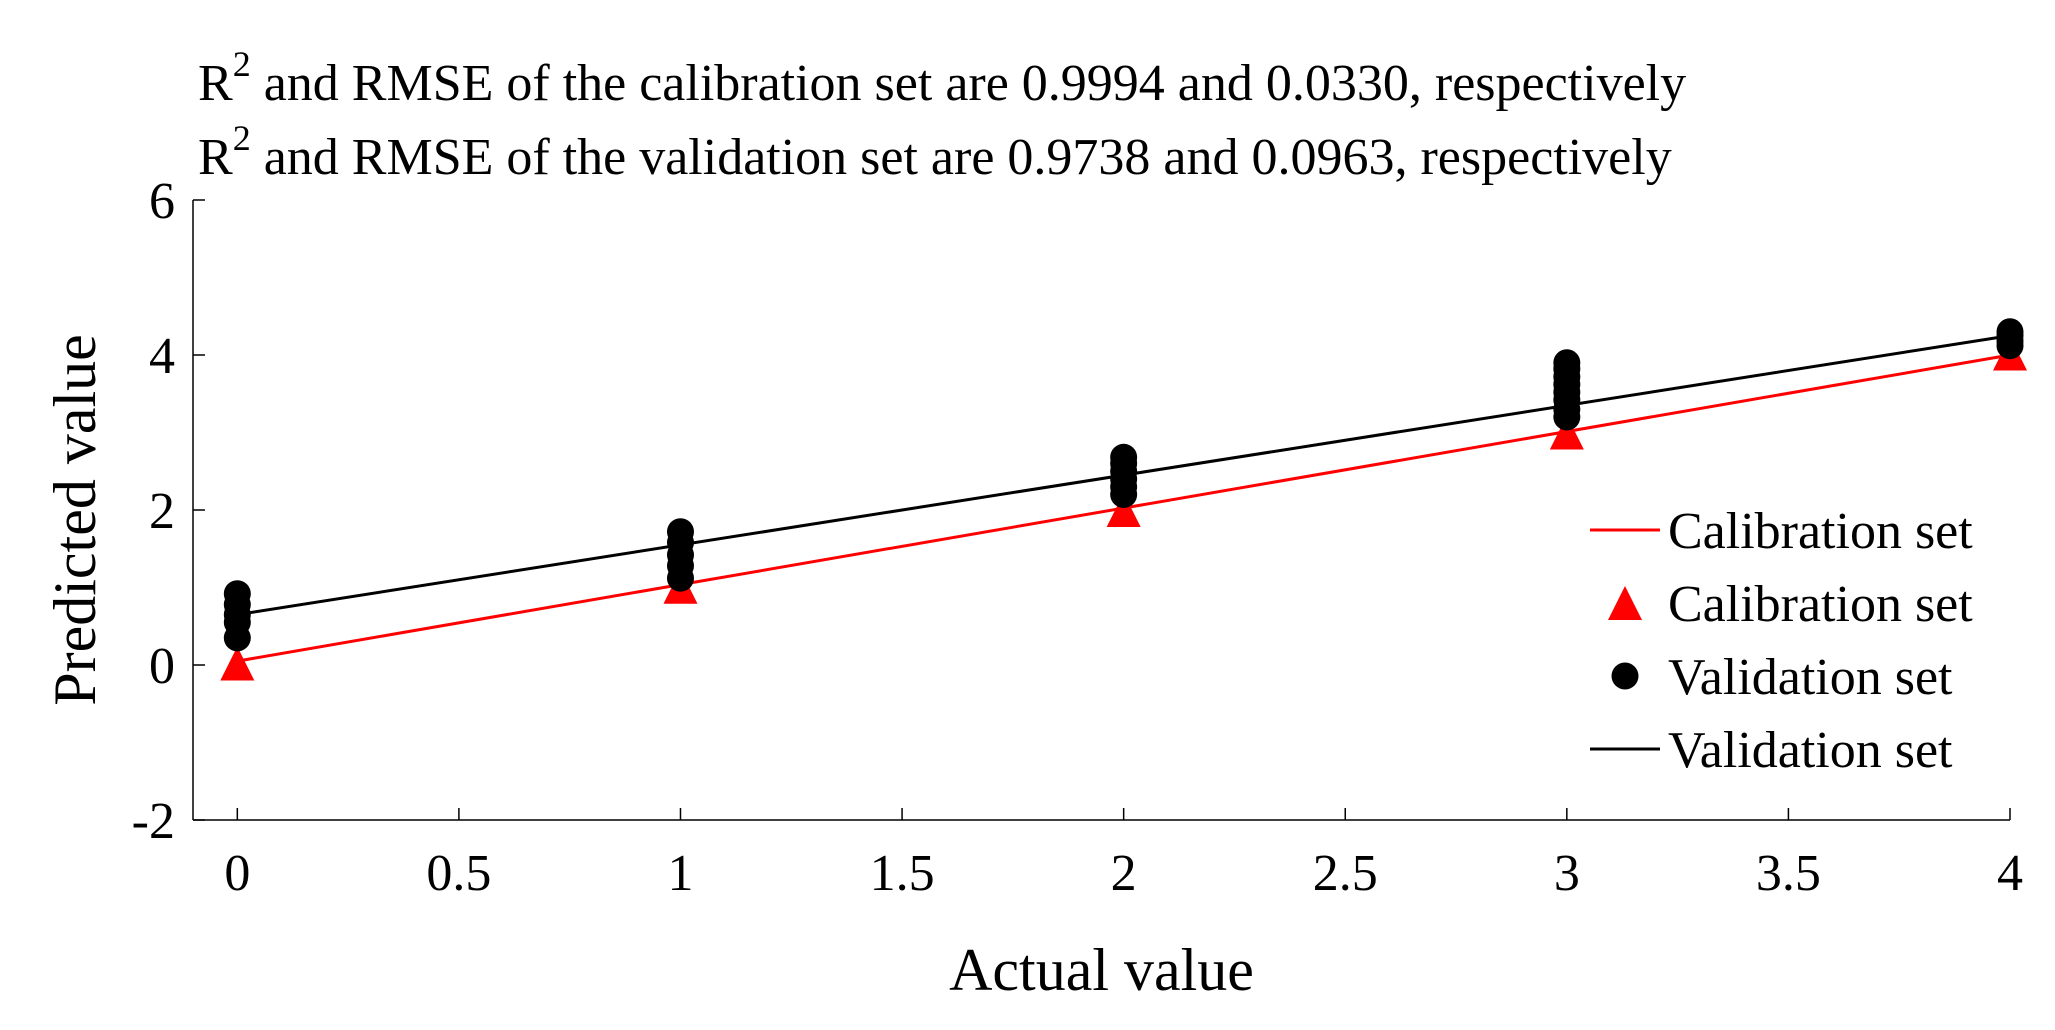 The width and height of the screenshot is (2055, 1030). Describe the element at coordinates (162, 666) in the screenshot. I see `y-tick-label: 0` at that location.